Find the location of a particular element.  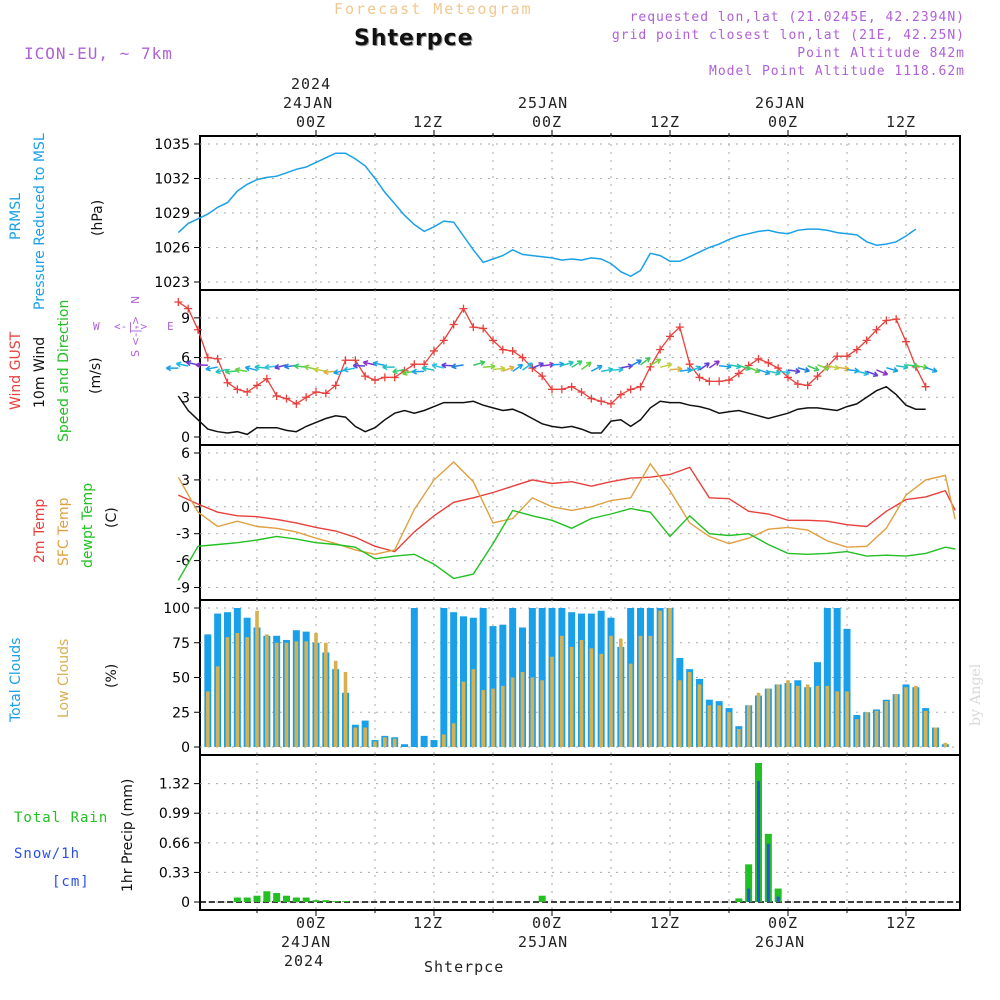

sfc-temp-line is located at coordinates (566, 508).